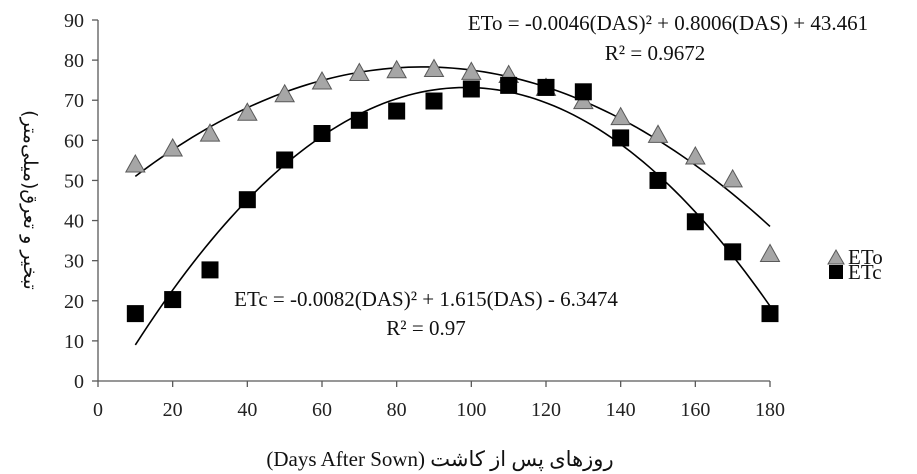 The image size is (917, 474). Describe the element at coordinates (865, 272) in the screenshot. I see `legend-etc-label: ETc` at that location.